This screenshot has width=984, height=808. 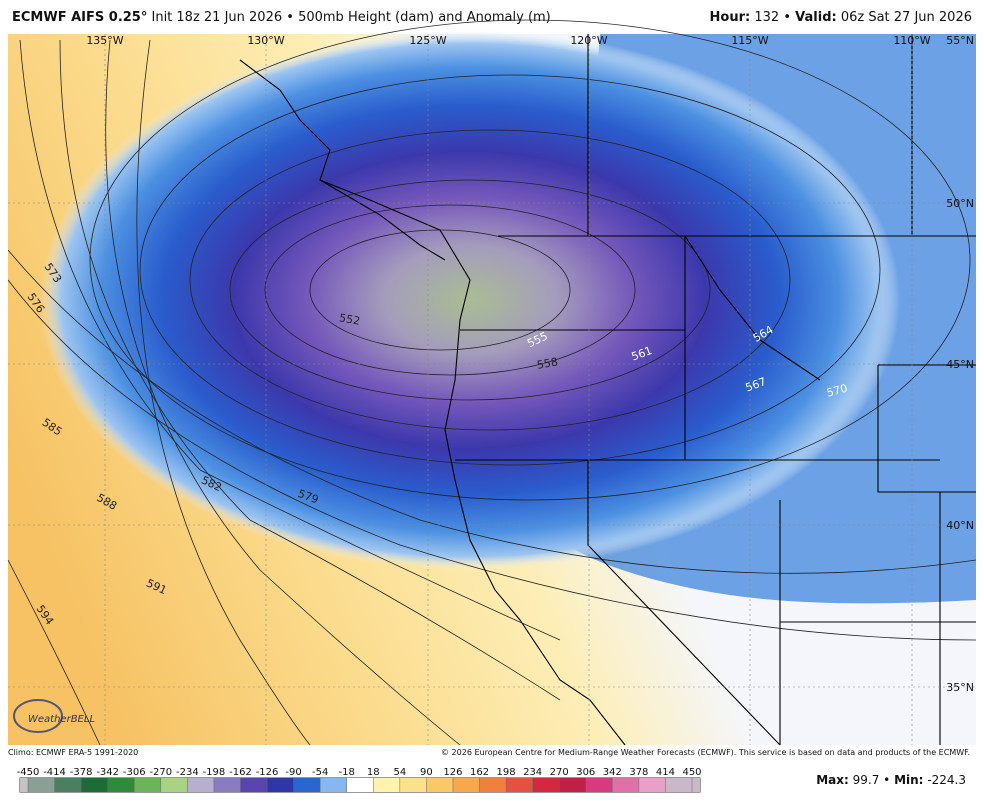 I want to click on latitude-label: 35°N, so click(x=960, y=687).